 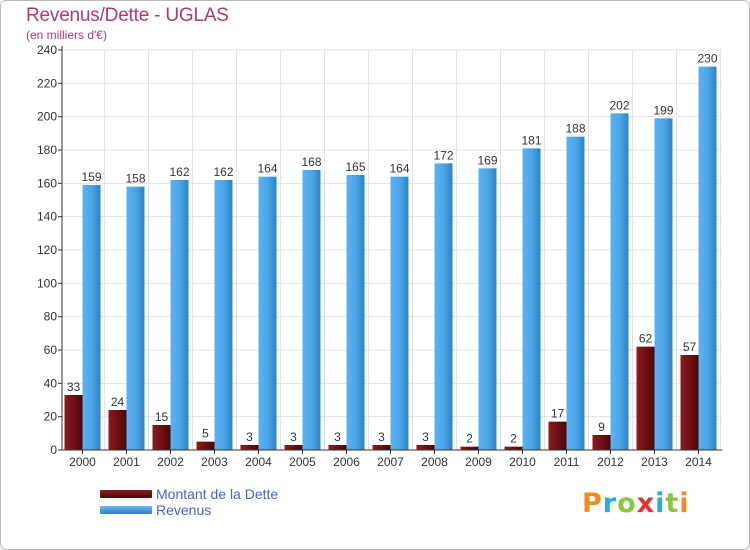 What do you see at coordinates (522, 462) in the screenshot?
I see `x-tick-label: 2010` at bounding box center [522, 462].